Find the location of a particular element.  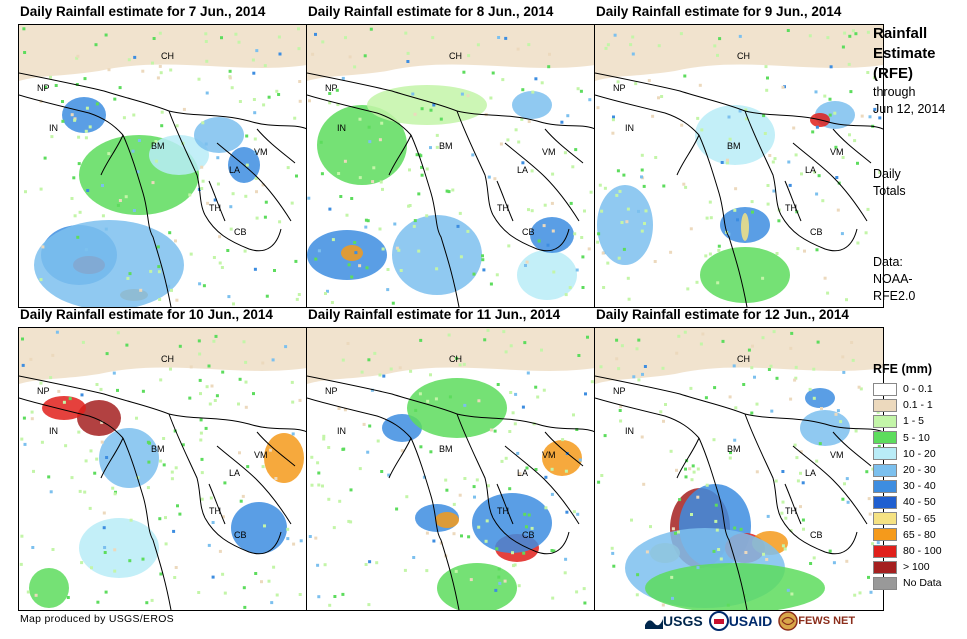

dry-region is located at coordinates (451, 53).